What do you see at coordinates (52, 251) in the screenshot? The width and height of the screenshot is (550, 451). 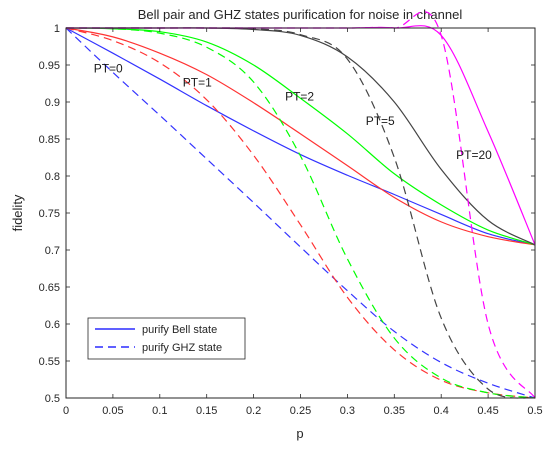 I see `y-tick-label: 0.7` at bounding box center [52, 251].